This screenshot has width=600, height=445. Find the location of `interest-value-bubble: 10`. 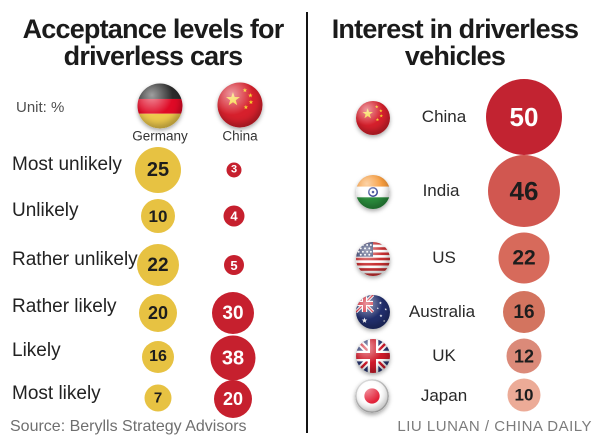

interest-value-bubble: 10 is located at coordinates (524, 395).